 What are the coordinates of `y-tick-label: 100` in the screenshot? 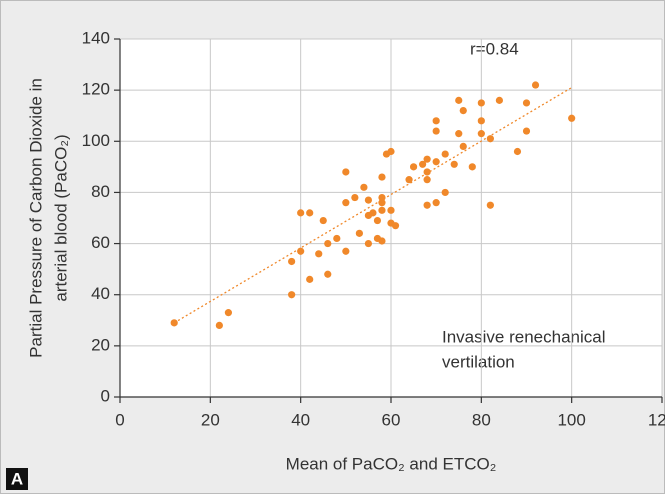 It's located at (96, 140).